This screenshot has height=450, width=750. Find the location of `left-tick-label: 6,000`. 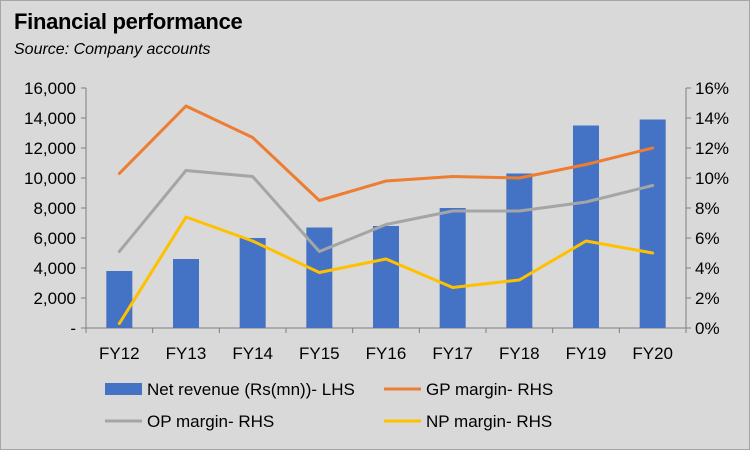

left-tick-label: 6,000 is located at coordinates (54, 238).